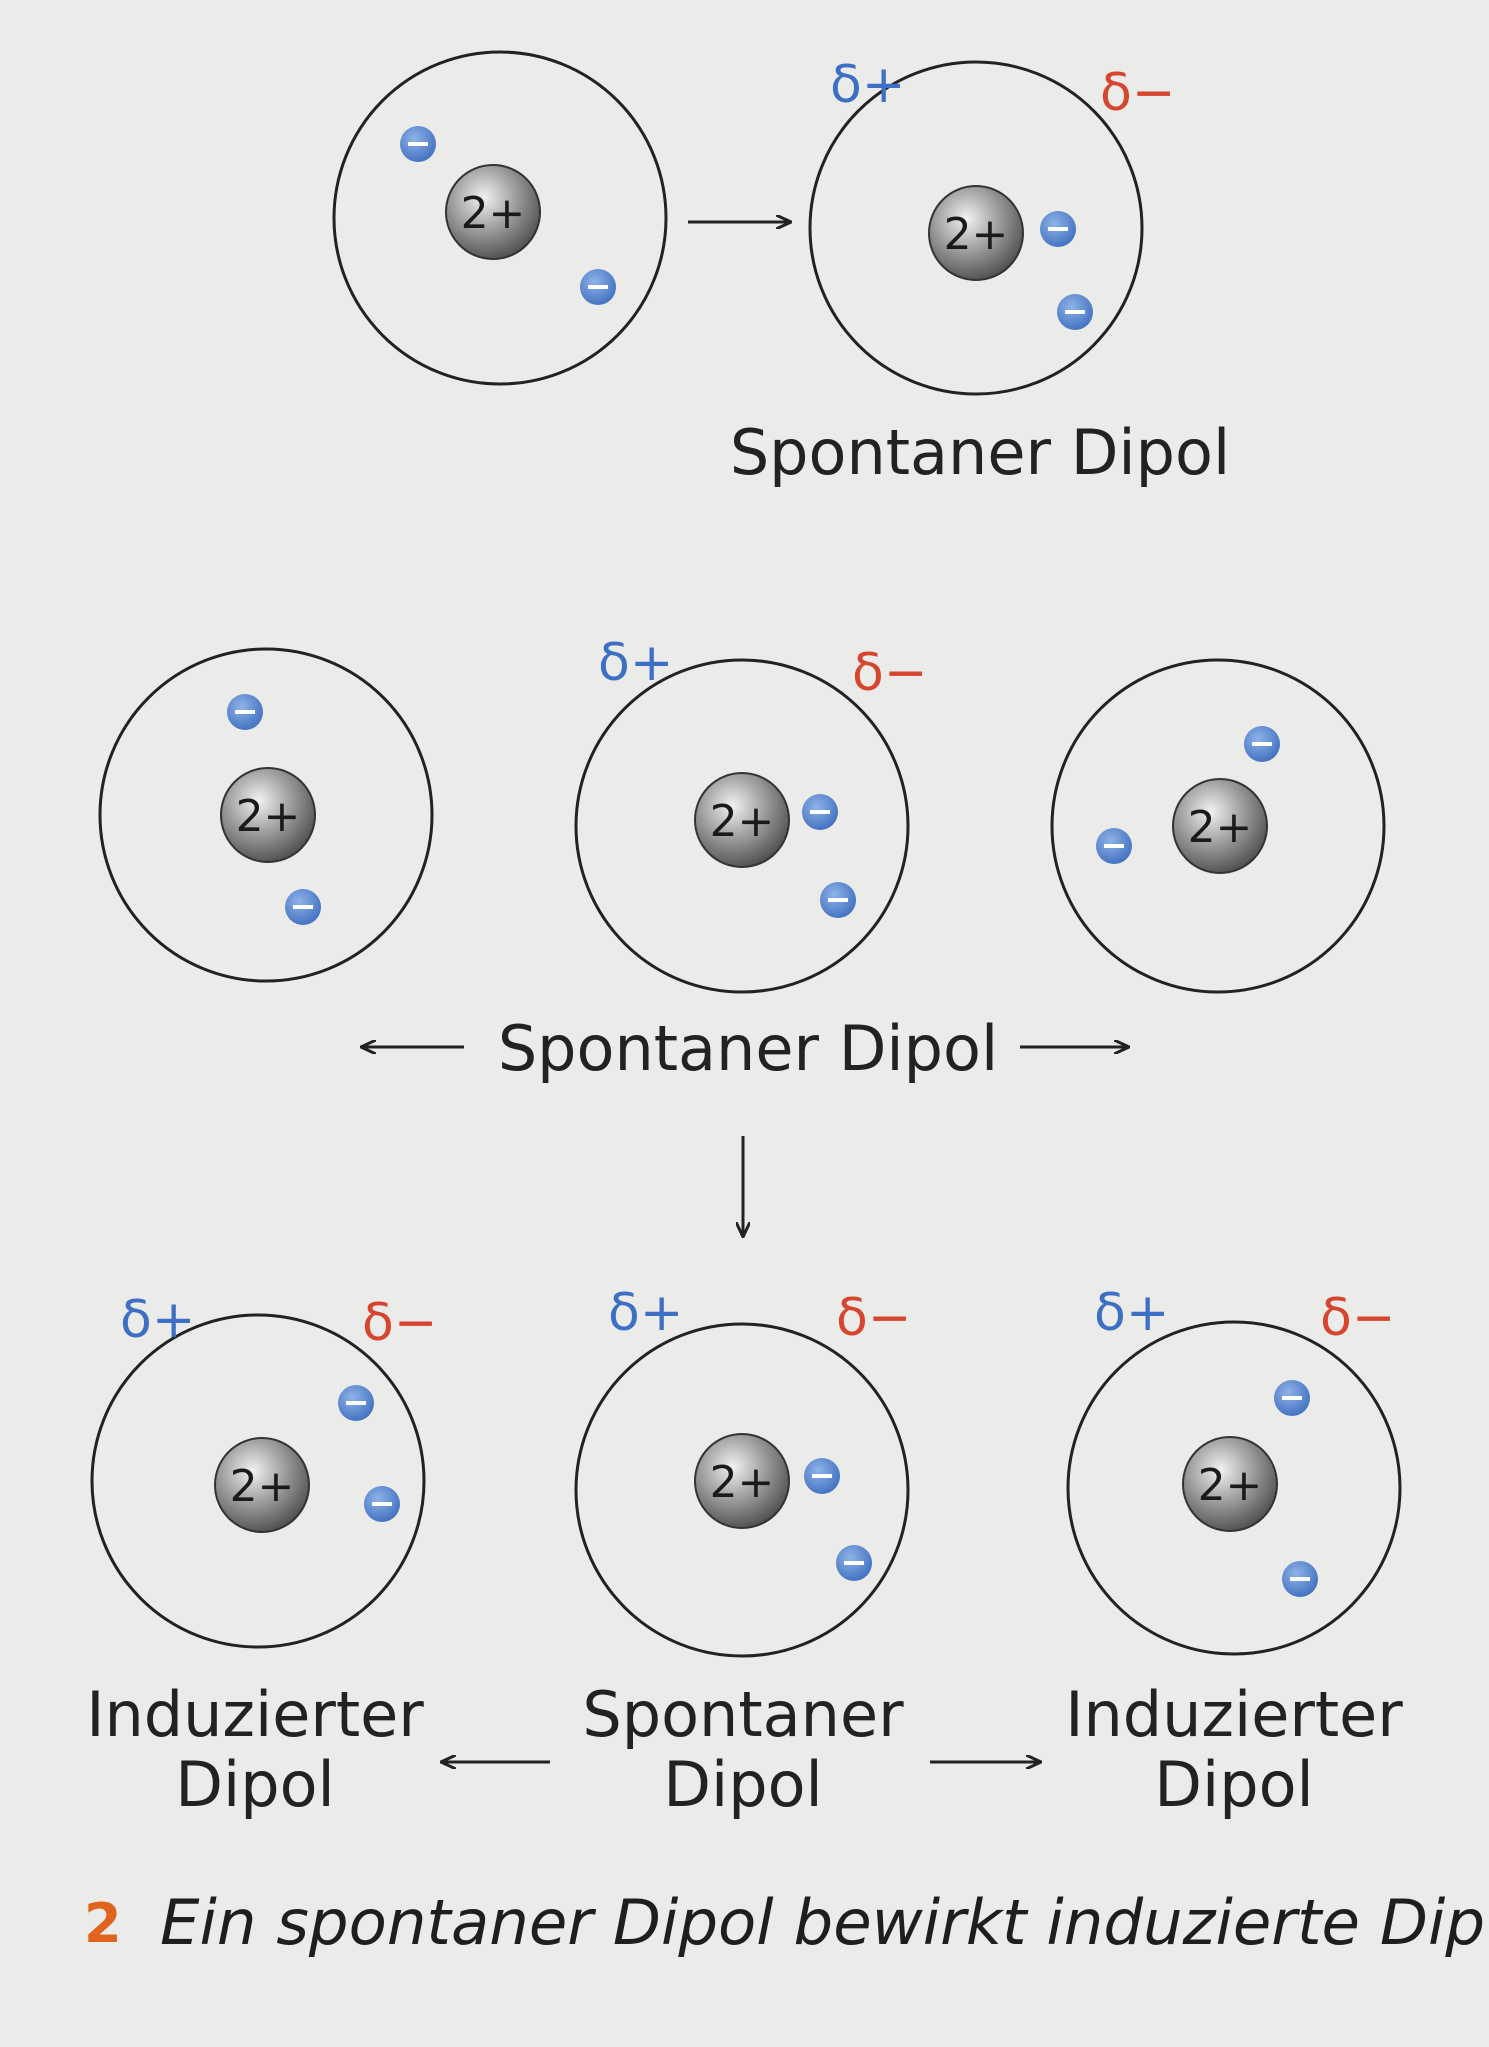 This screenshot has height=2047, width=1489. What do you see at coordinates (742, 1784) in the screenshot?
I see `label-bottom-center-line2: Dipol` at bounding box center [742, 1784].